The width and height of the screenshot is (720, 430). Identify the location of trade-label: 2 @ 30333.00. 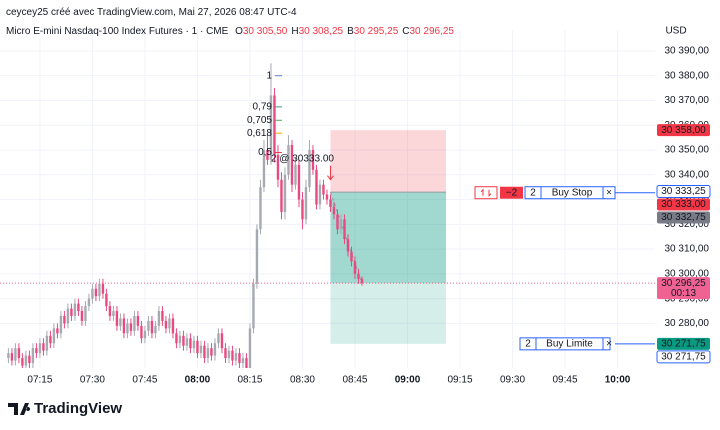
(302, 158).